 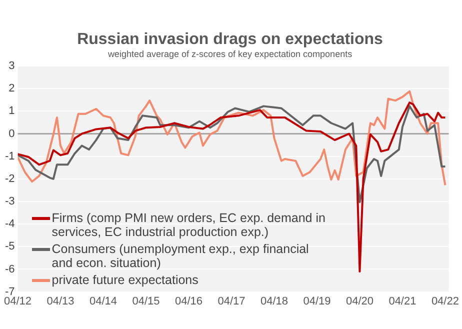 What do you see at coordinates (232, 301) in the screenshot?
I see `x-tick-label: 04/17` at bounding box center [232, 301].